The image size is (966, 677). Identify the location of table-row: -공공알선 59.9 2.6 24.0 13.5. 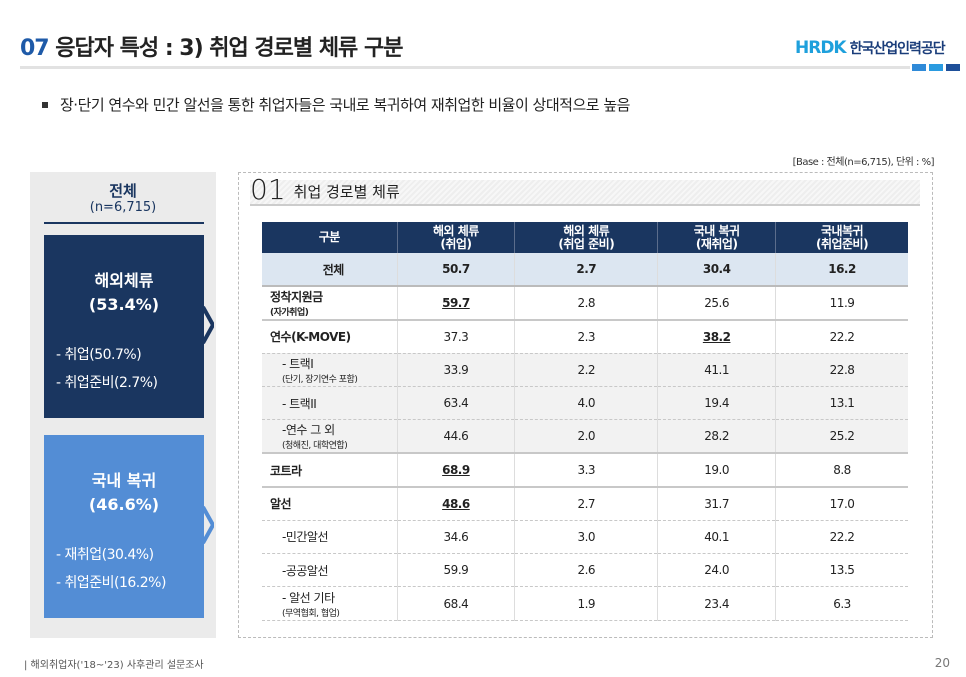
(585, 570).